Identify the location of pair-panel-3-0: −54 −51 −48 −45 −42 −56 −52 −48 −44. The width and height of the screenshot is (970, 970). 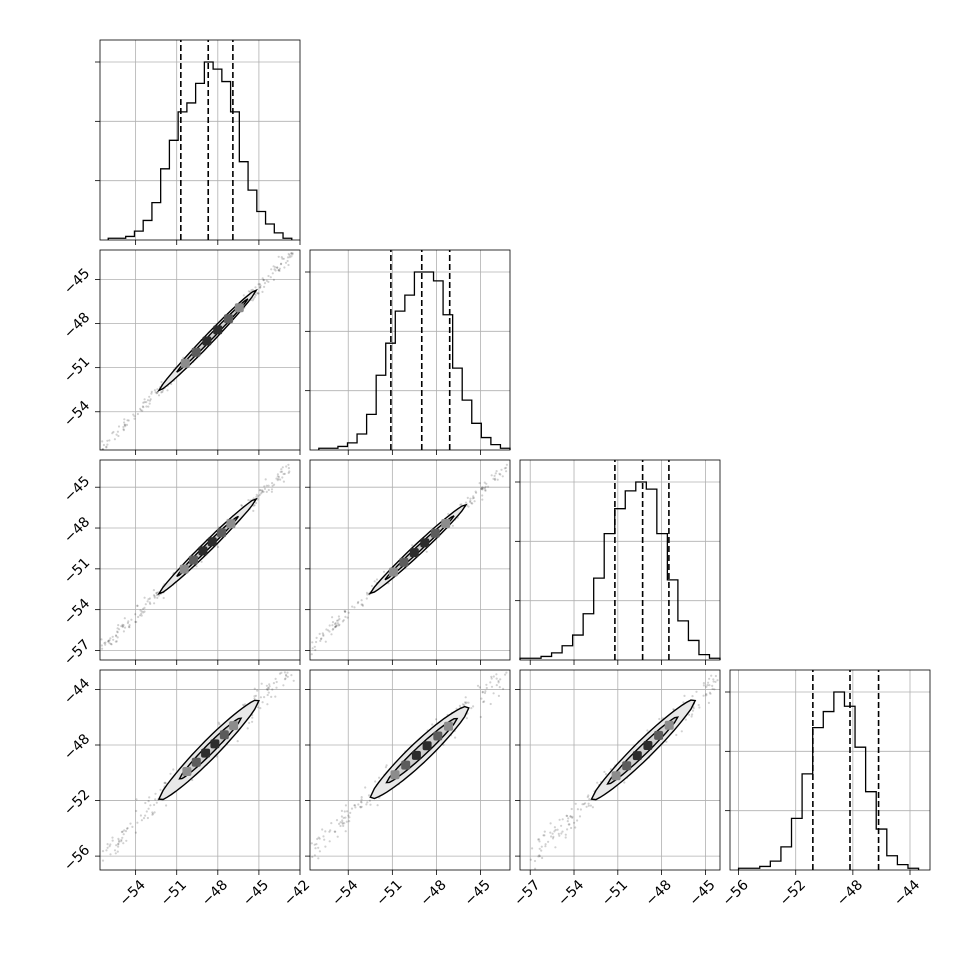
(187, 787).